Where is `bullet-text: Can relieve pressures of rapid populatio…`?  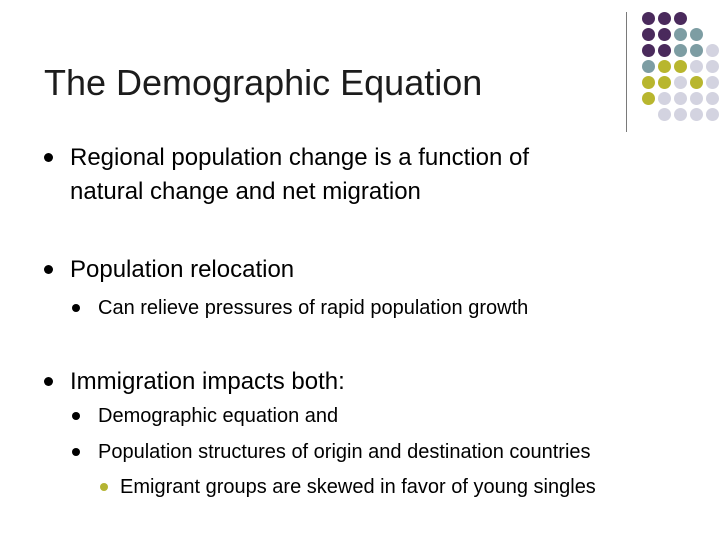
bullet-text: Can relieve pressures of rapid populatio… is located at coordinates (313, 308).